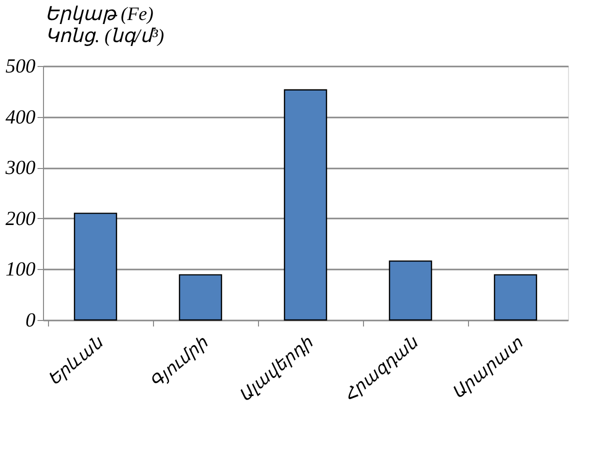 The height and width of the screenshot is (474, 609). Describe the element at coordinates (21, 269) in the screenshot. I see `y-tick-label: 100` at that location.